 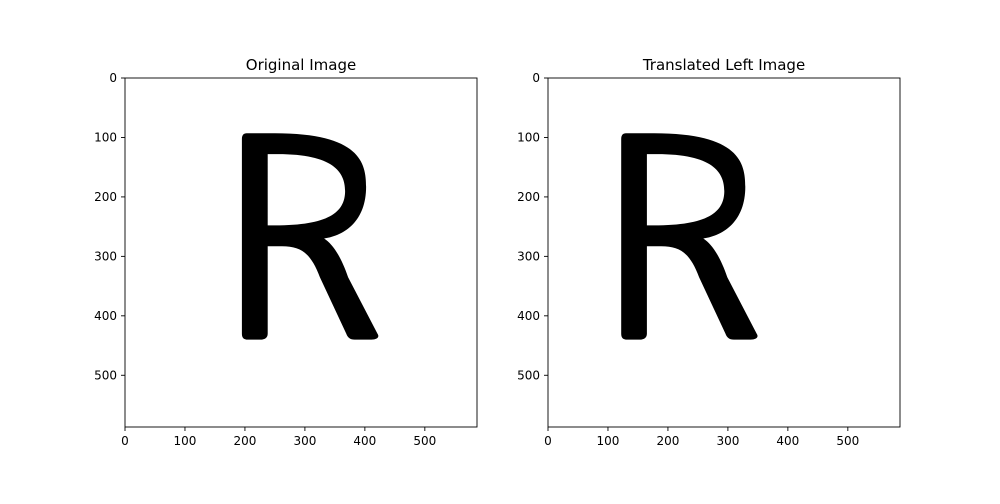 What do you see at coordinates (105, 197) in the screenshot?
I see `original-image-y-tick-label: 200` at bounding box center [105, 197].